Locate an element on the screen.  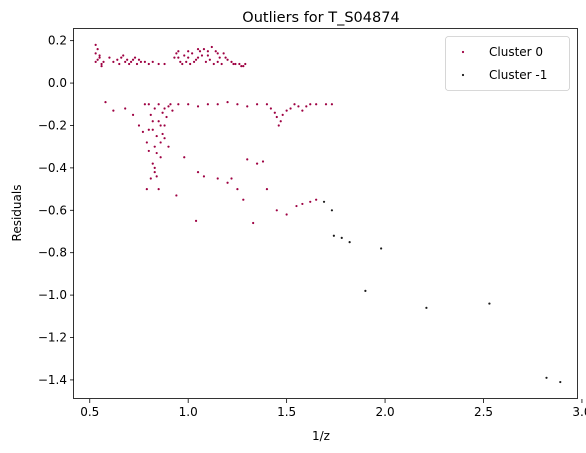
x-tick-label: 0.5 is located at coordinates (89, 412).